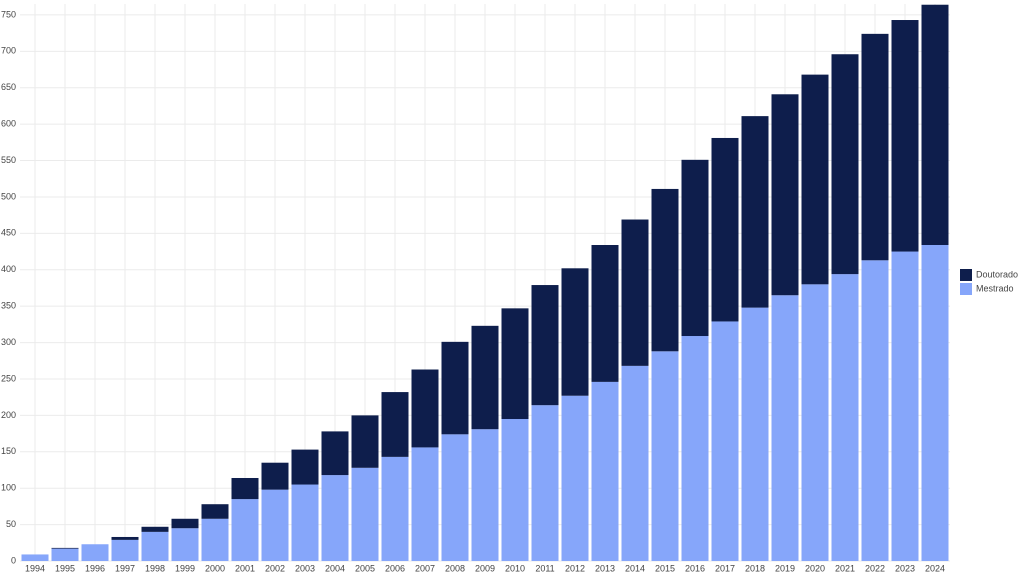 The image size is (1024, 576). What do you see at coordinates (425, 568) in the screenshot?
I see `x-tick-label: 2007` at bounding box center [425, 568].